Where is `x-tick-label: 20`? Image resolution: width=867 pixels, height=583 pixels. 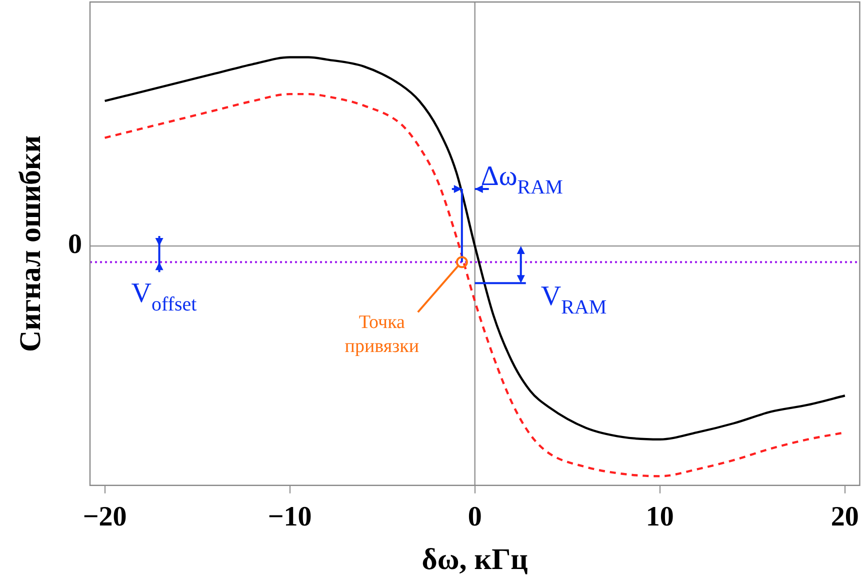 x-tick-label: 20 is located at coordinates (844, 516).